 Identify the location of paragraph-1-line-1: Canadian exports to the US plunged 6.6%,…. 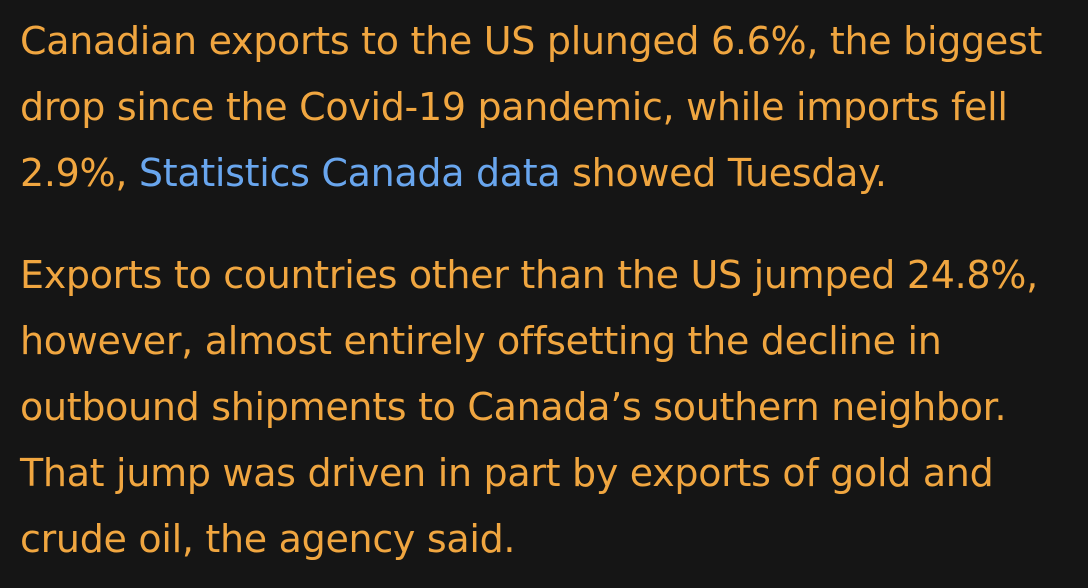
(531, 41).